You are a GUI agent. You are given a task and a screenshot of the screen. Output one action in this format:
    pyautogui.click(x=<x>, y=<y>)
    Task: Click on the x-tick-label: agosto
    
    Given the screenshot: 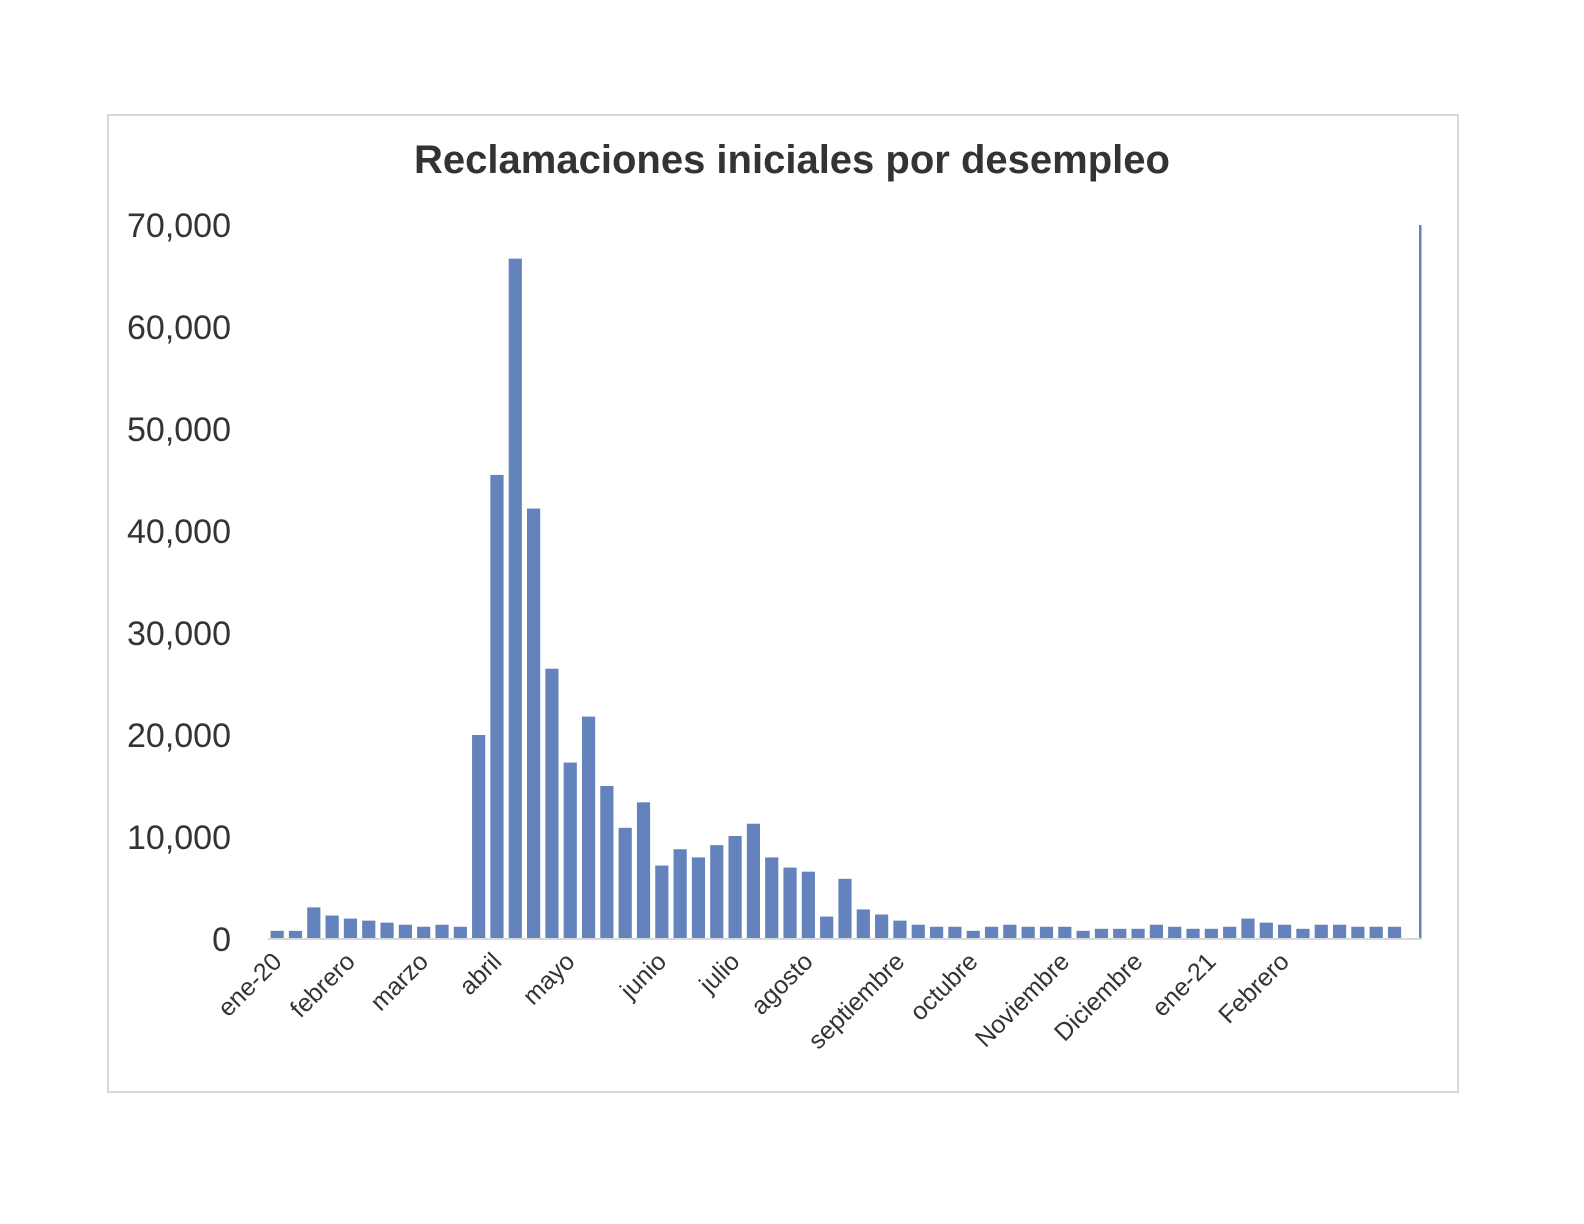 What is the action you would take?
    pyautogui.click(x=782, y=983)
    